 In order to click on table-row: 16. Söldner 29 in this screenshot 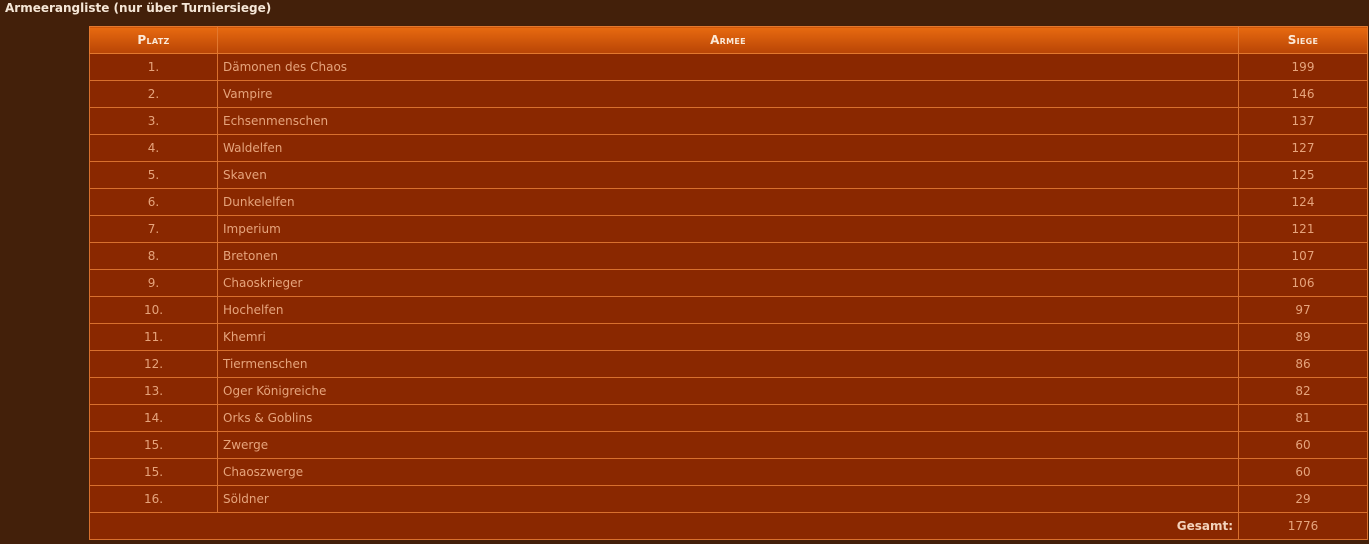, I will do `click(728, 499)`.